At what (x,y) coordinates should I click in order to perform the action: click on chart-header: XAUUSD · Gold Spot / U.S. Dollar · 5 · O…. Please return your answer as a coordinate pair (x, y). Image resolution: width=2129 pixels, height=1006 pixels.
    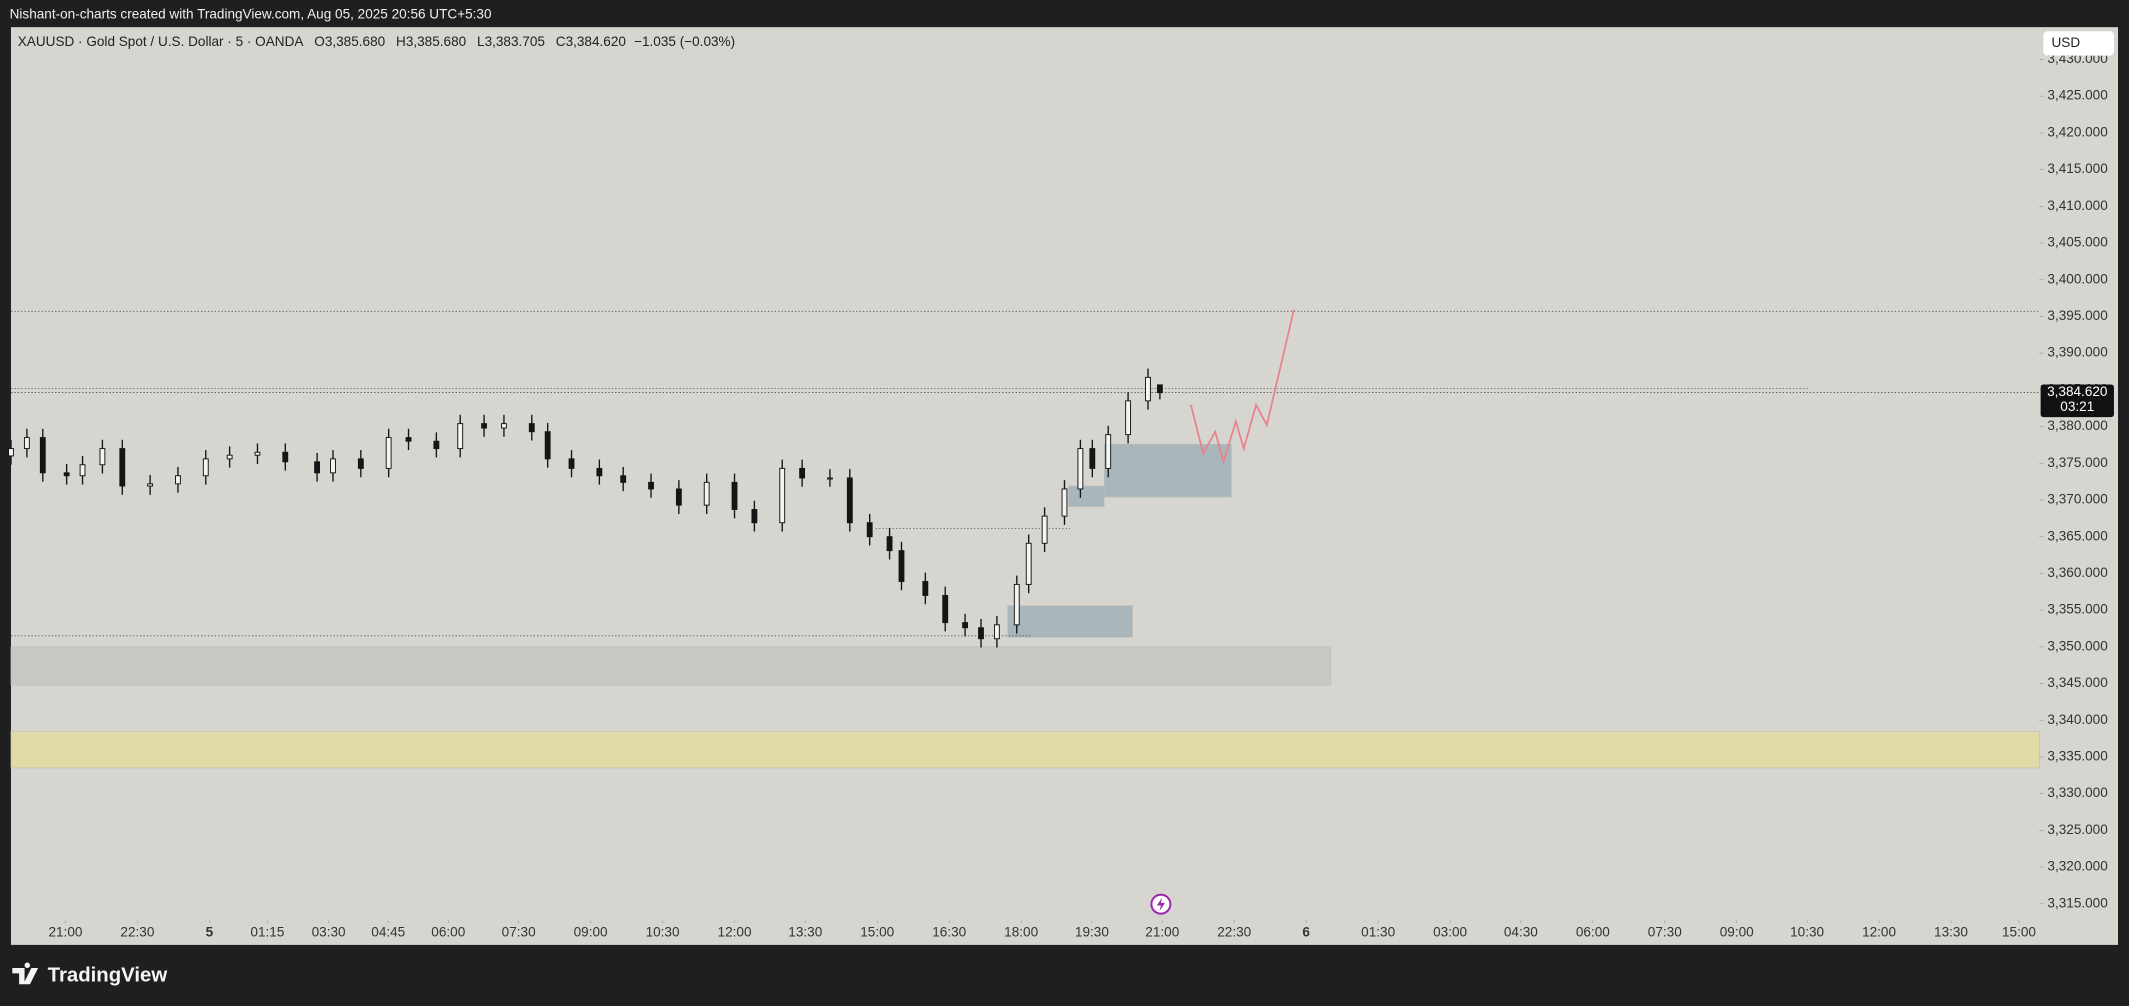
    Looking at the image, I should click on (376, 41).